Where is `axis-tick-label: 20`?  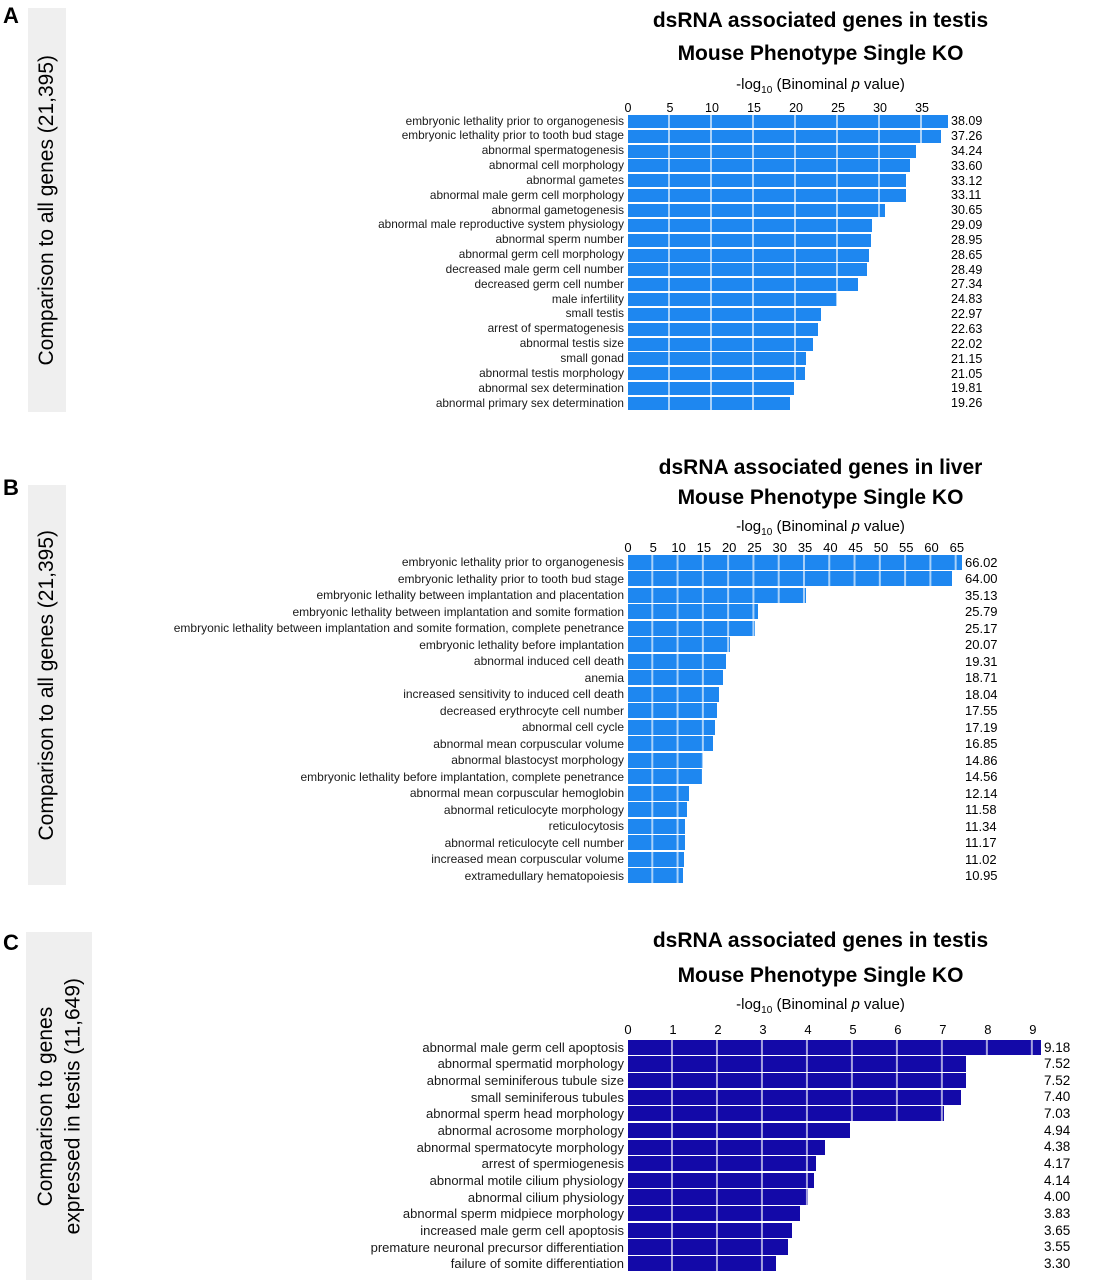 axis-tick-label: 20 is located at coordinates (796, 107).